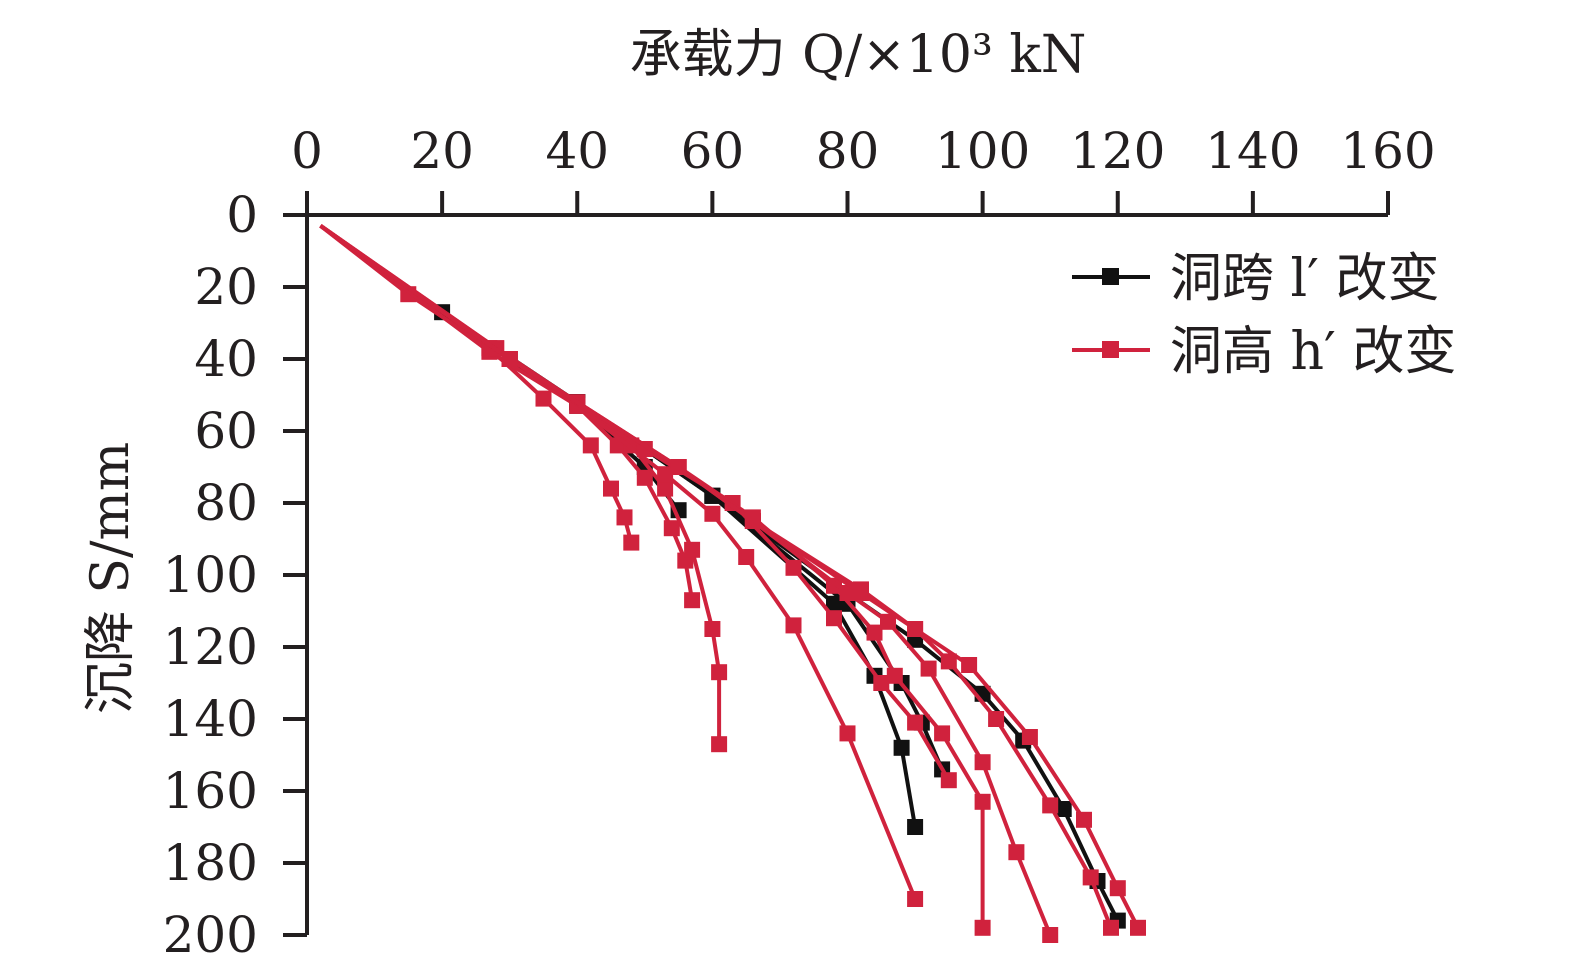 This screenshot has width=1575, height=978. I want to click on y-axis-title: 沉降 S/mm, so click(111, 578).